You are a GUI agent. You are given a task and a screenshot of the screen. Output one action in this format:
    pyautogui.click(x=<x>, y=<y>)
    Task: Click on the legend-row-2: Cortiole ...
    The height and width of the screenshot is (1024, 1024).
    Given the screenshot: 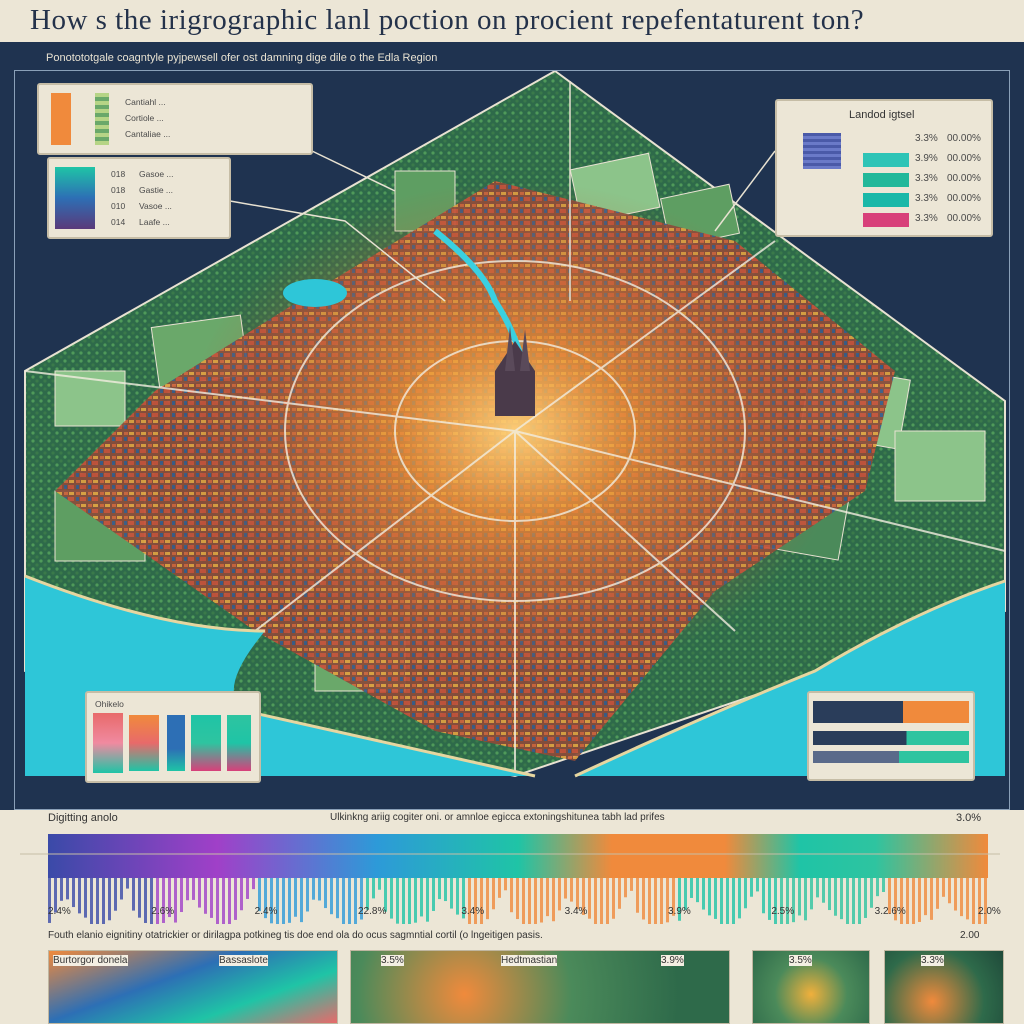 What is the action you would take?
    pyautogui.click(x=144, y=118)
    